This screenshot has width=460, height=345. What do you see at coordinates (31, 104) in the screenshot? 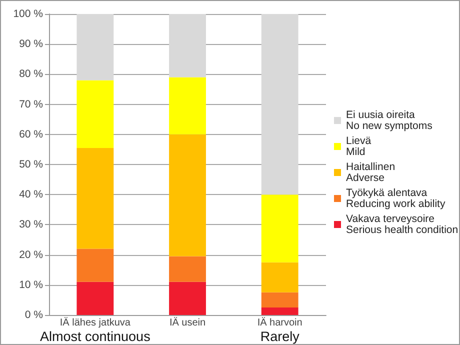
I see `y-tick-label: 70 %` at bounding box center [31, 104].